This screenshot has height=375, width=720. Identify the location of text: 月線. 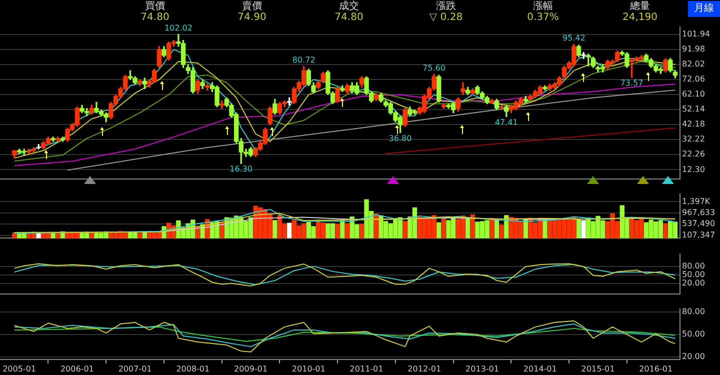
(704, 9).